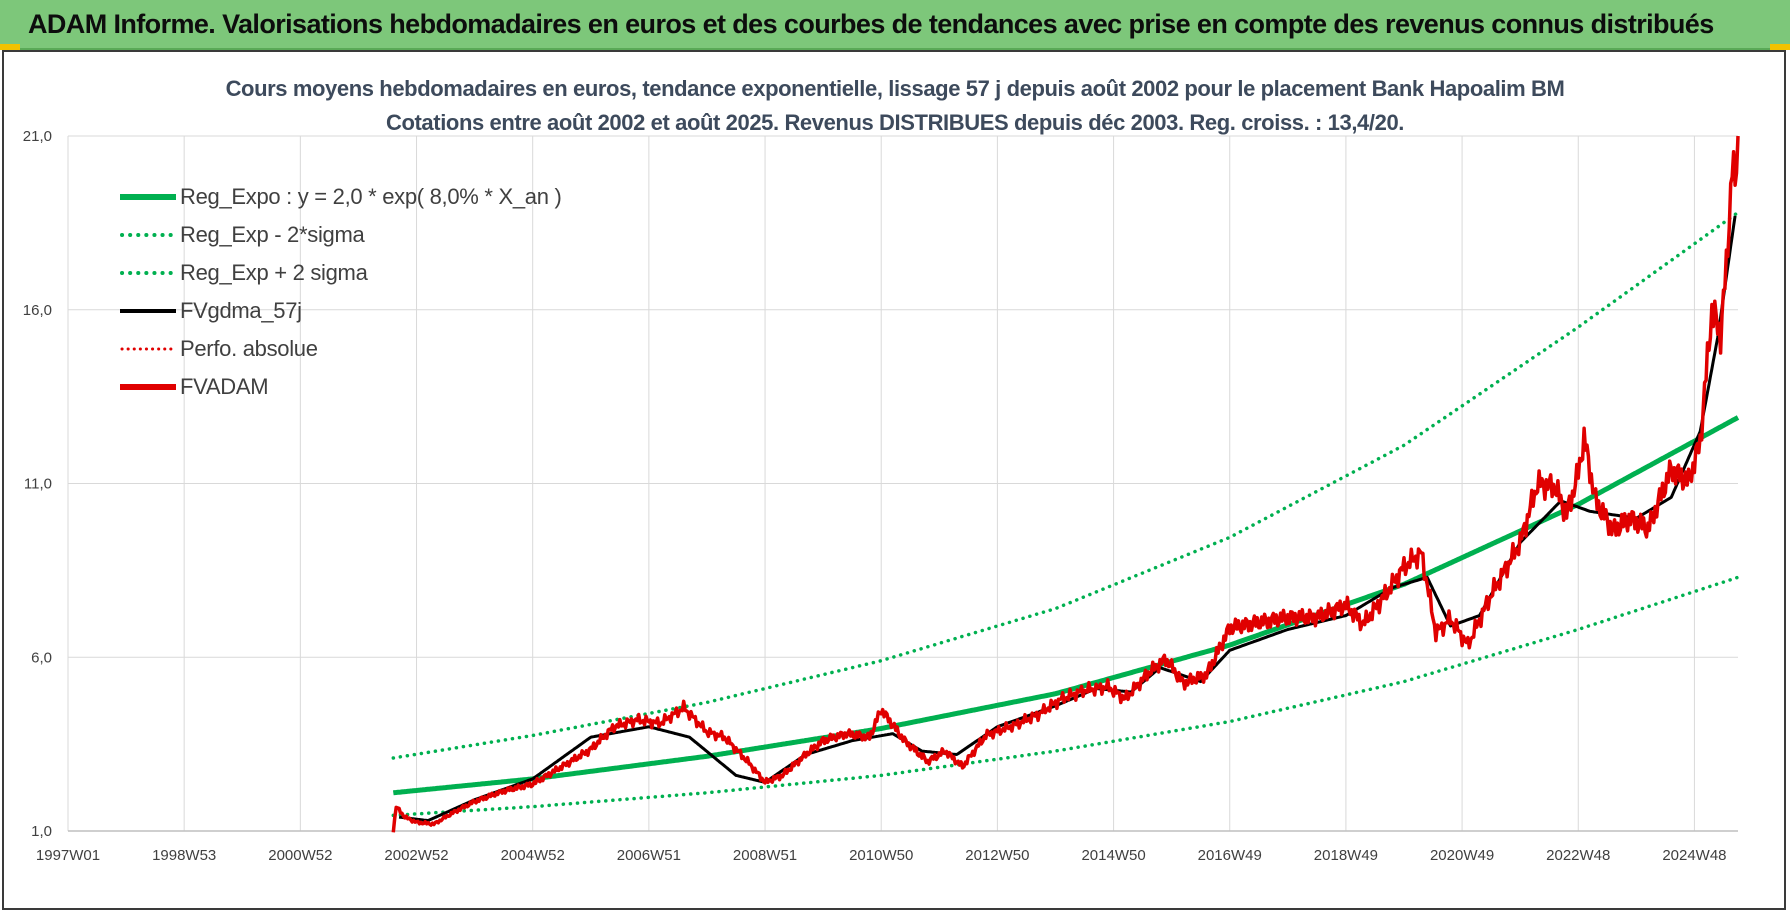 This screenshot has height=912, width=1790. I want to click on legend-label-upper-band: Reg_Exp + 2 sigma, so click(274, 272).